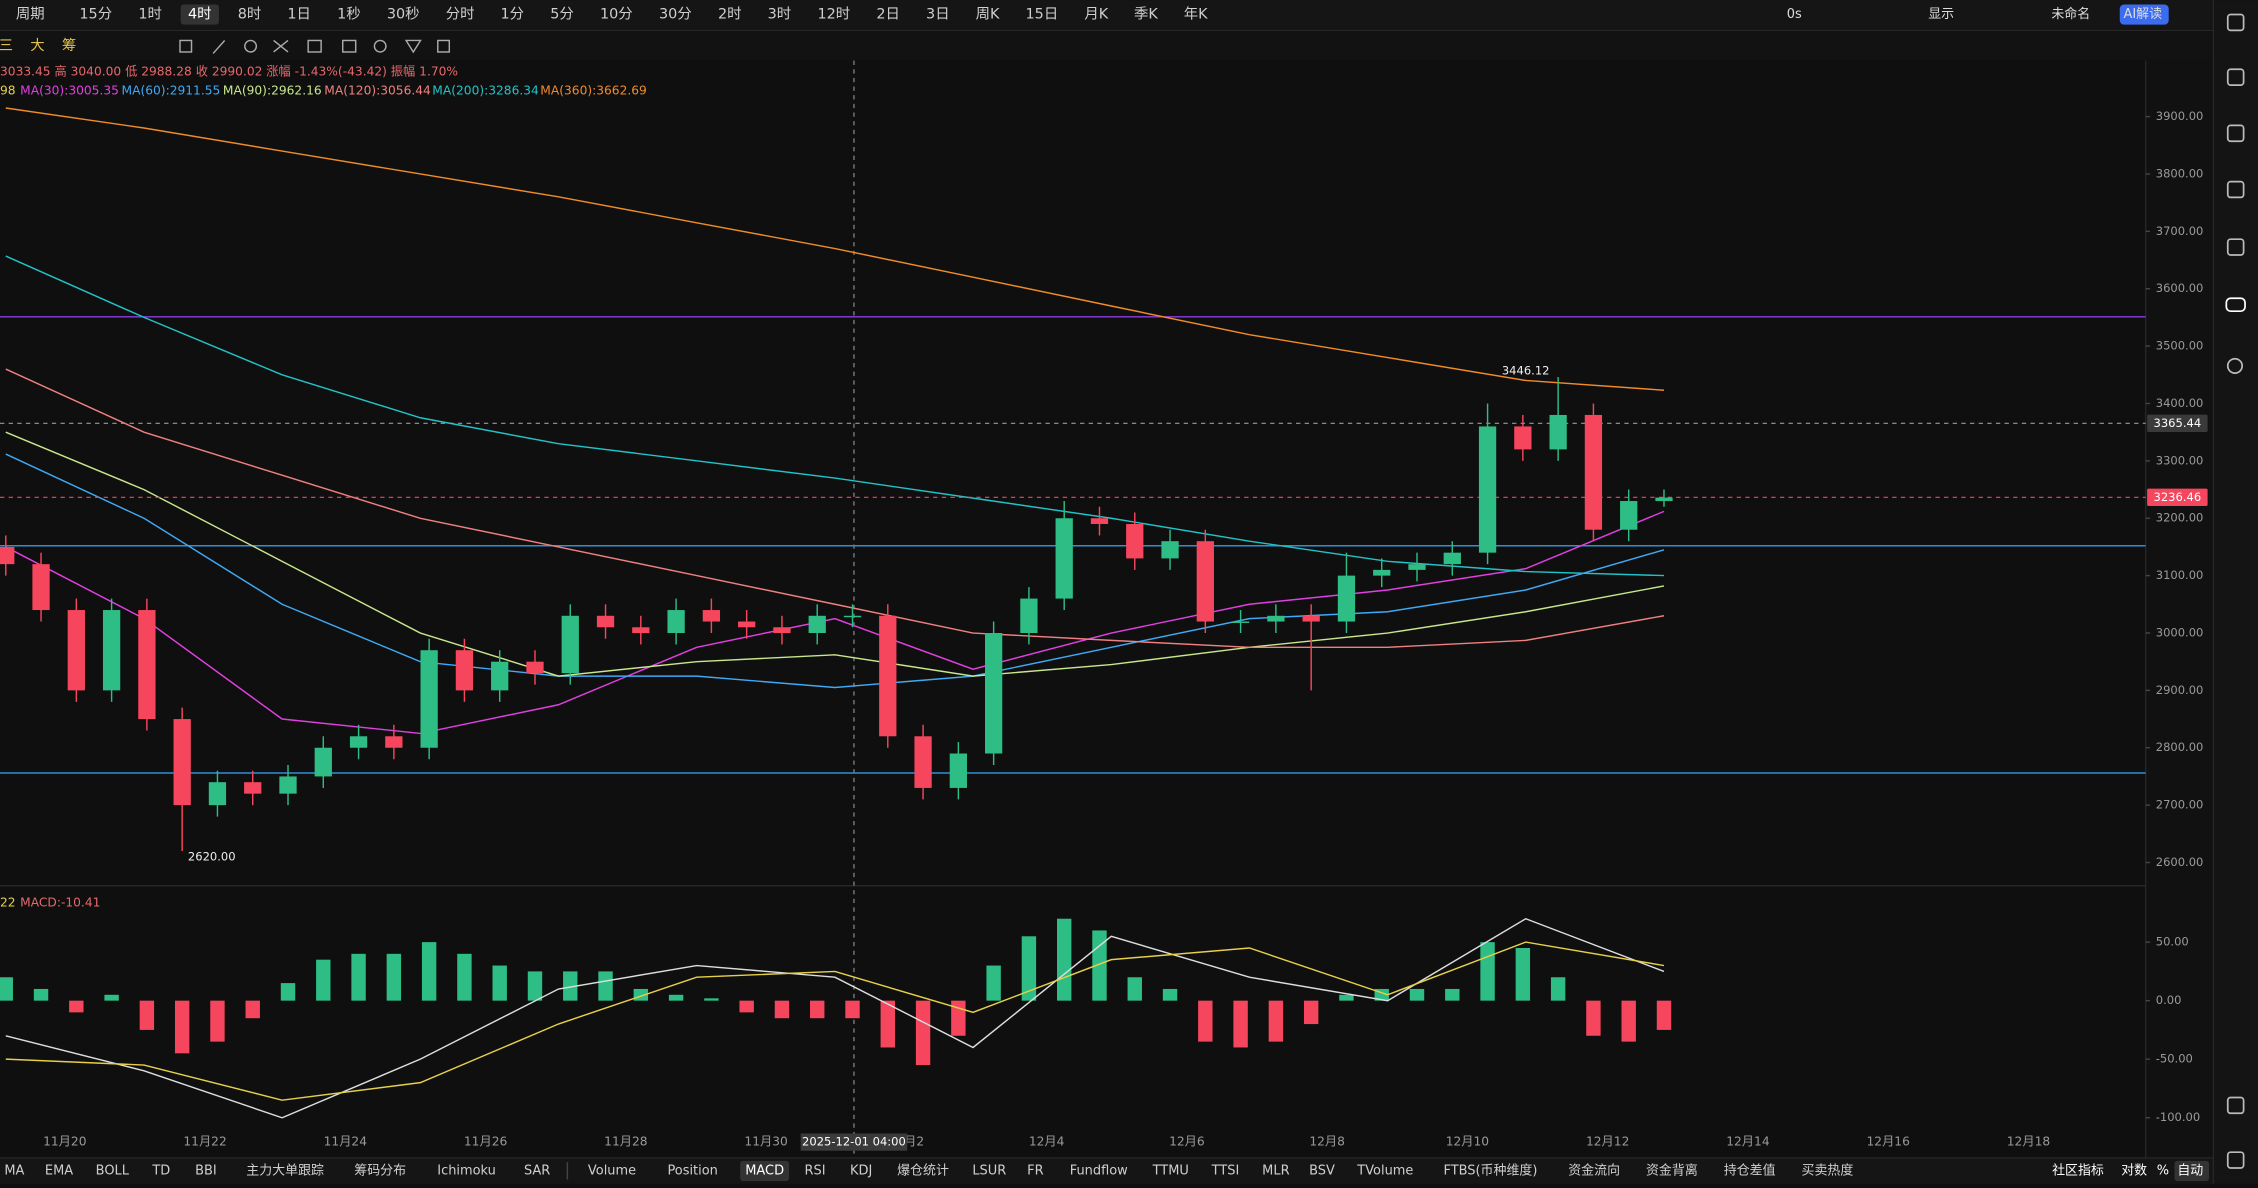  I want to click on indicator-tab: SAR, so click(537, 1170).